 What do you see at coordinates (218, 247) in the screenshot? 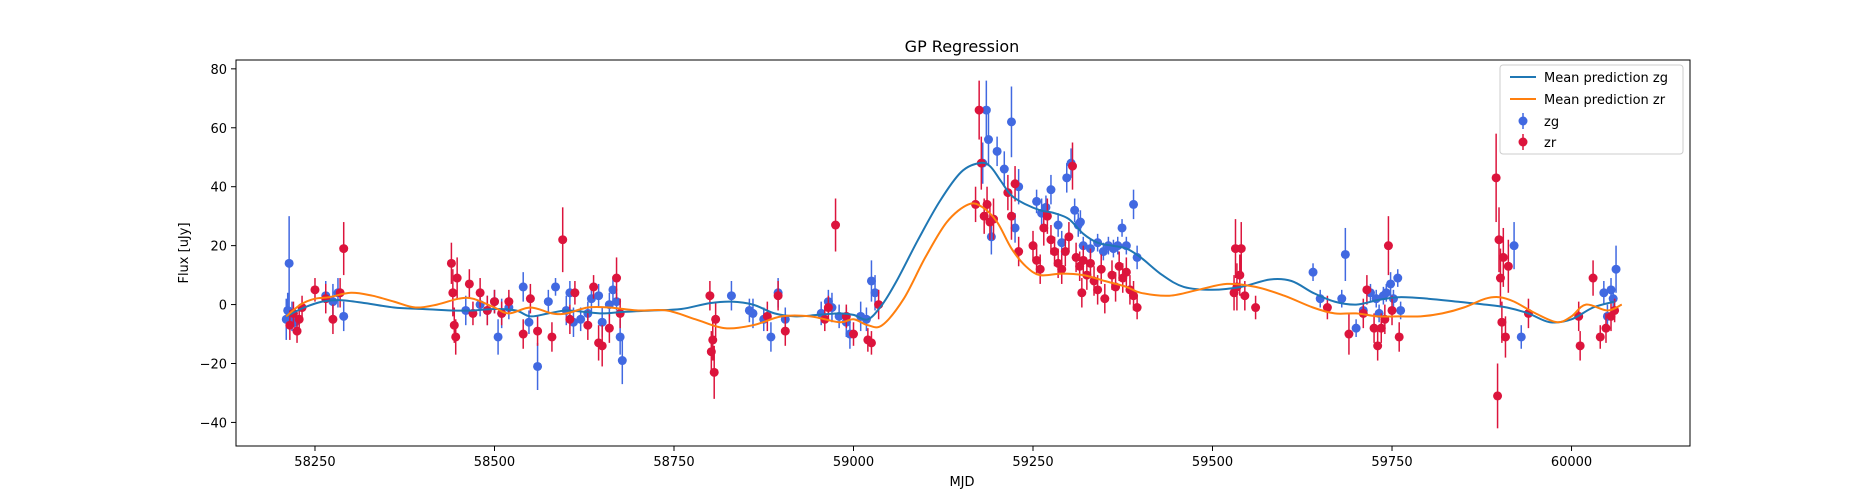
I see `y-axis: −40 −20 0 20 40 60 80` at bounding box center [218, 247].